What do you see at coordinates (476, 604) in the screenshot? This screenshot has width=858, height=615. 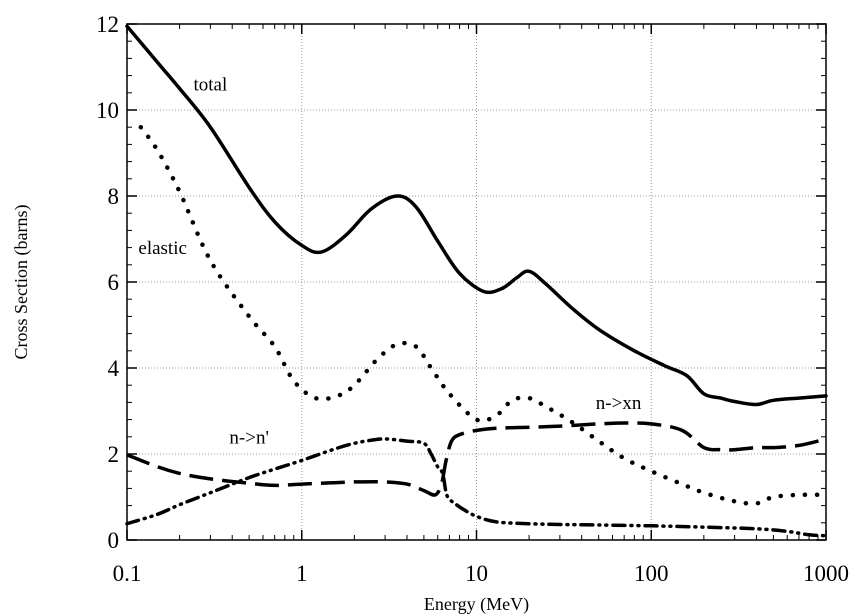 I see `x-axis-label: Energy (MeV)` at bounding box center [476, 604].